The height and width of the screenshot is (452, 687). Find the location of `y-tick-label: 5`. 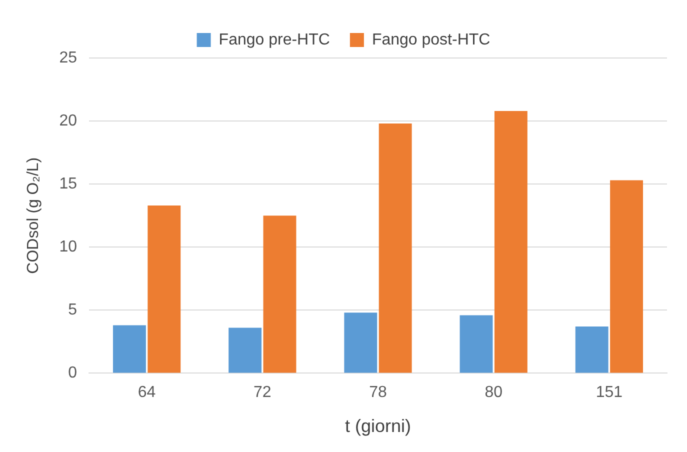

y-tick-label: 5 is located at coordinates (73, 310).